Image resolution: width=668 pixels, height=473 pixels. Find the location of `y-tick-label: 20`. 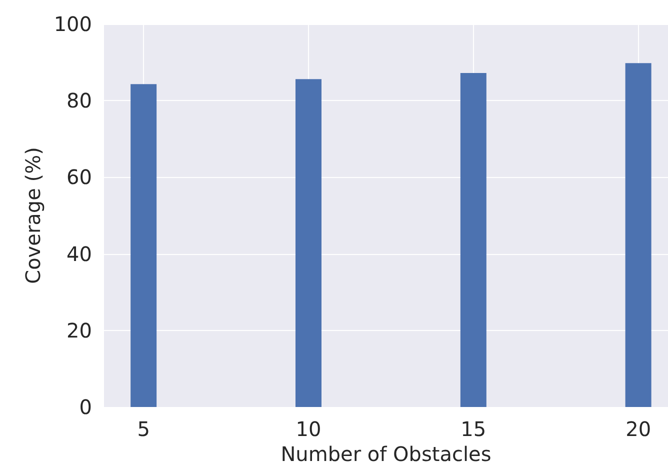

y-tick-label: 20 is located at coordinates (79, 330).